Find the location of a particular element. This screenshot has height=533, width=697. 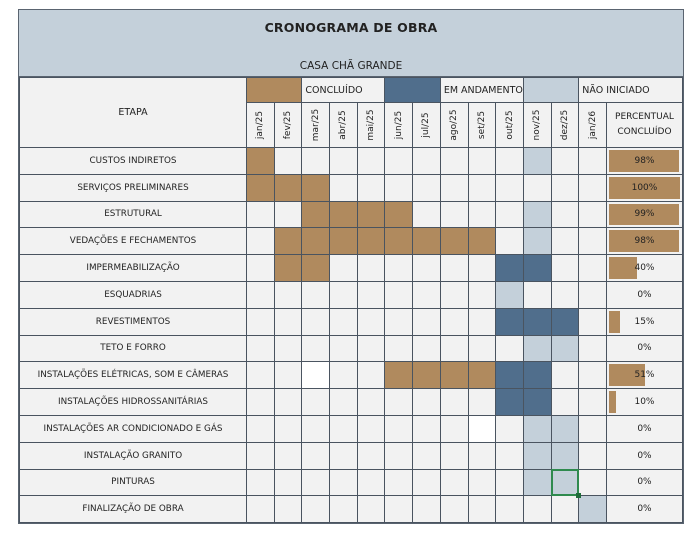

percent-cell: 15% is located at coordinates (644, 321).